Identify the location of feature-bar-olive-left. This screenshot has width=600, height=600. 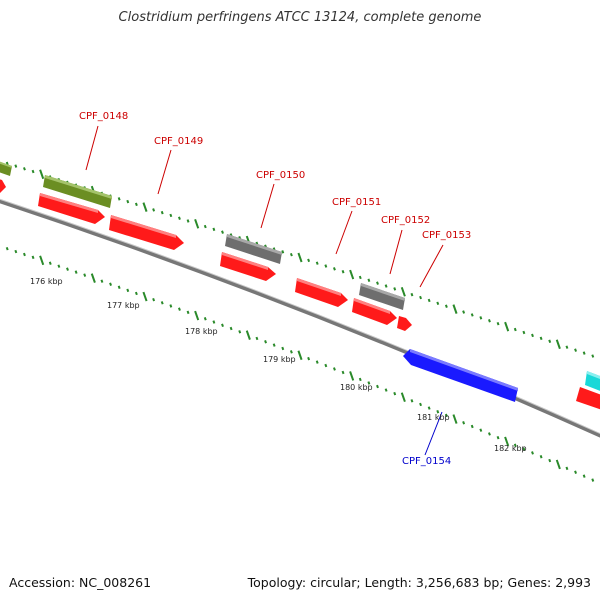
(6, 168).